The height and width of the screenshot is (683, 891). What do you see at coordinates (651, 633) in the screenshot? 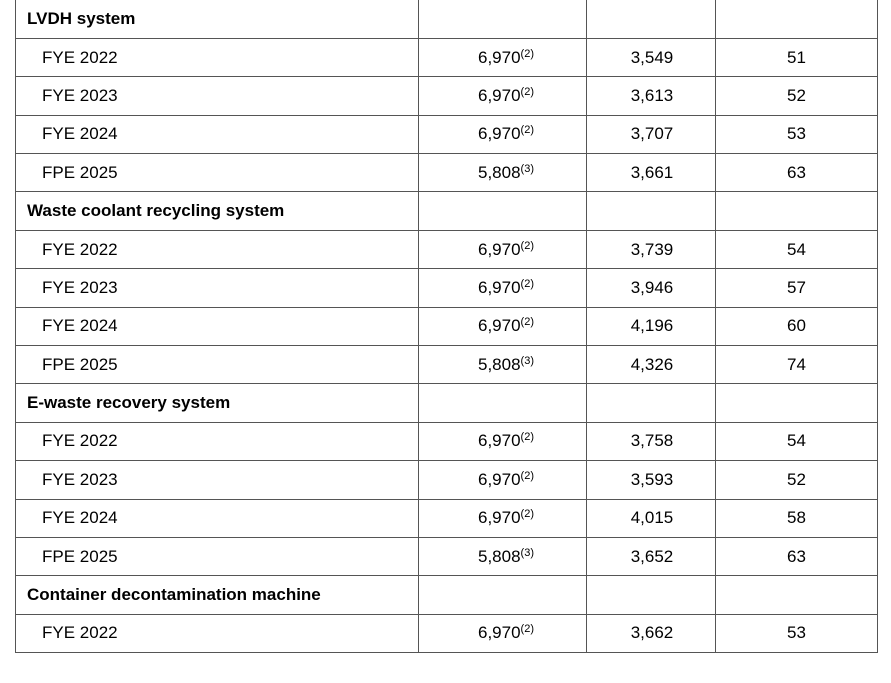
I see `actual-output-cell: 3,662` at bounding box center [651, 633].